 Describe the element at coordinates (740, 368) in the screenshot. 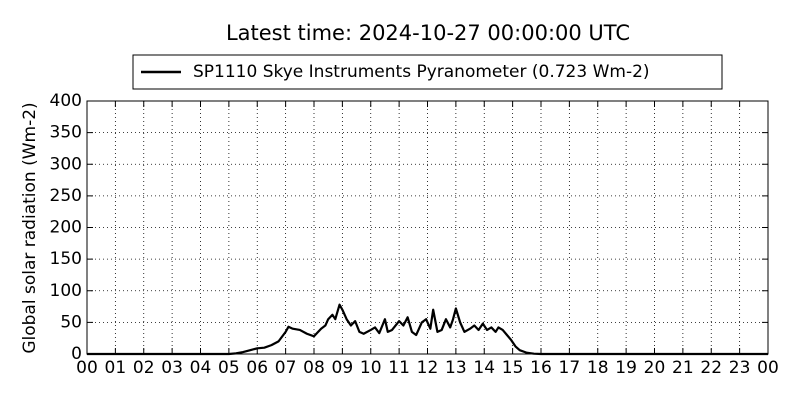

I see `x-tick-label: 23` at that location.